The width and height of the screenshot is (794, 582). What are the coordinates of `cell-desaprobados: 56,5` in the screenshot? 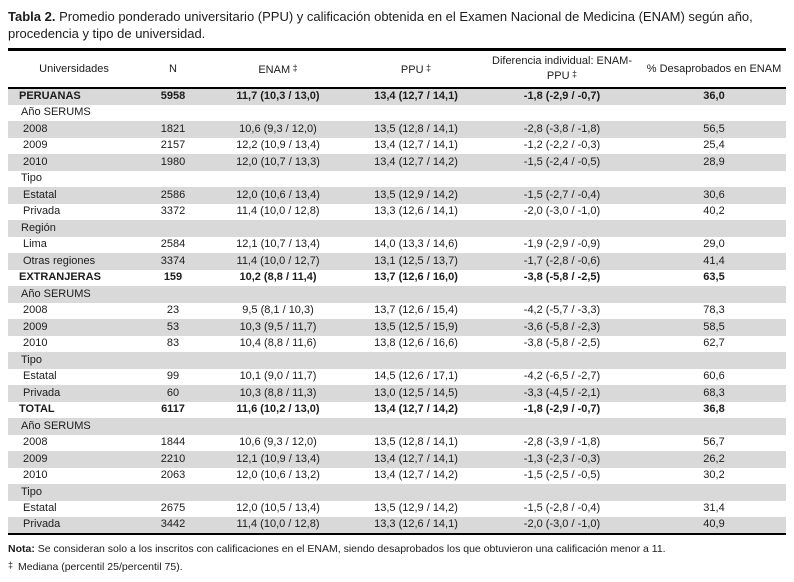 It's located at (714, 128).